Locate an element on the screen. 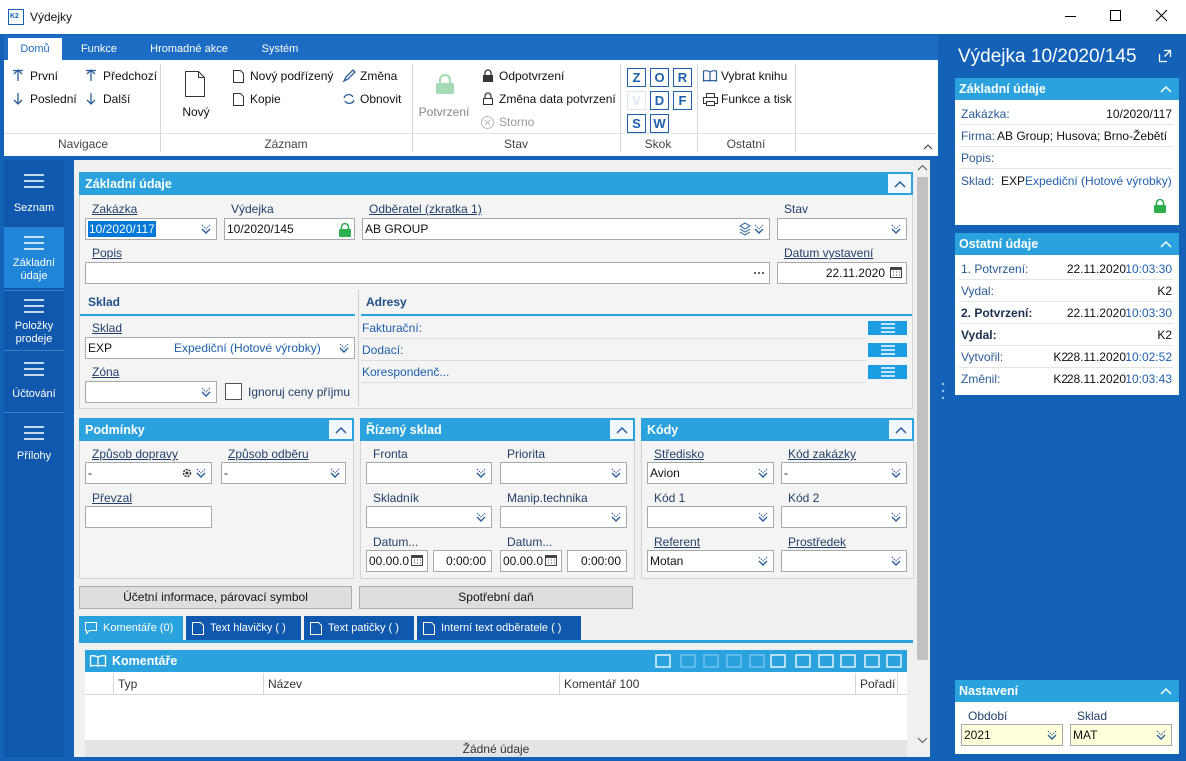 The image size is (1186, 761). ribbon-button: Storno is located at coordinates (517, 122).